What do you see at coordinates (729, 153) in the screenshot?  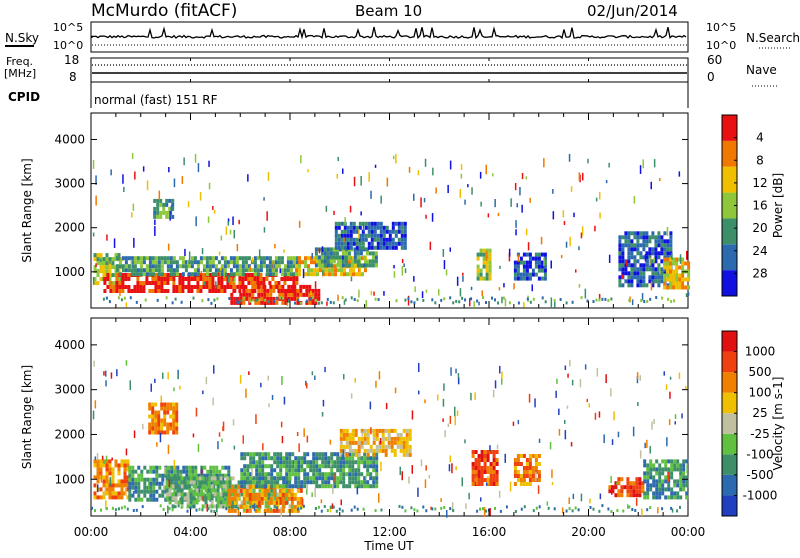 I see `colorbar-segment` at bounding box center [729, 153].